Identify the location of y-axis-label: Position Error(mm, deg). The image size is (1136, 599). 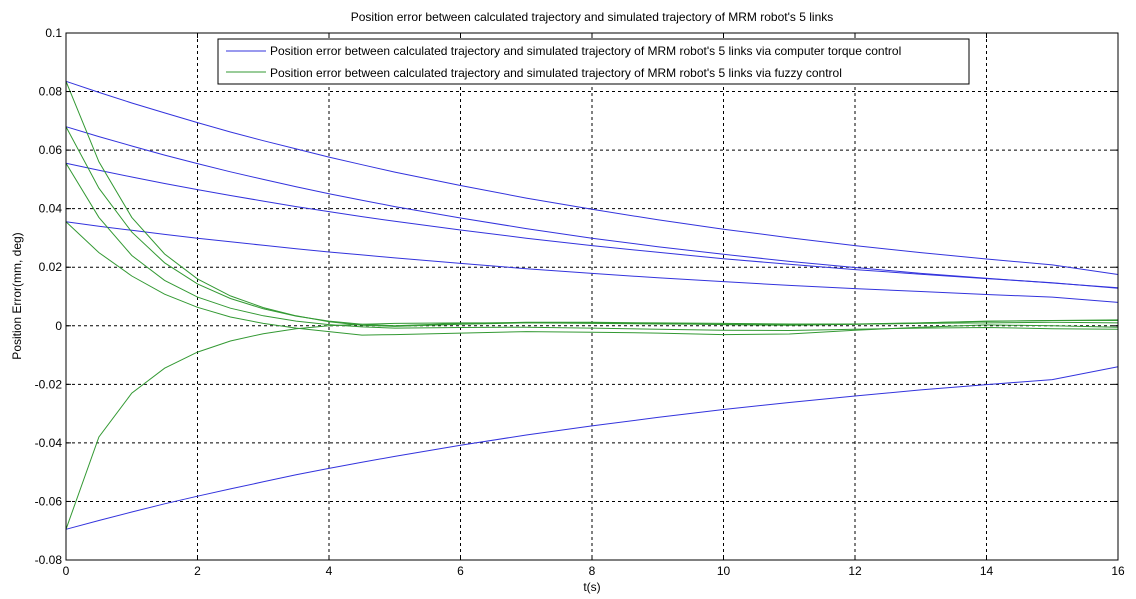
(17, 295).